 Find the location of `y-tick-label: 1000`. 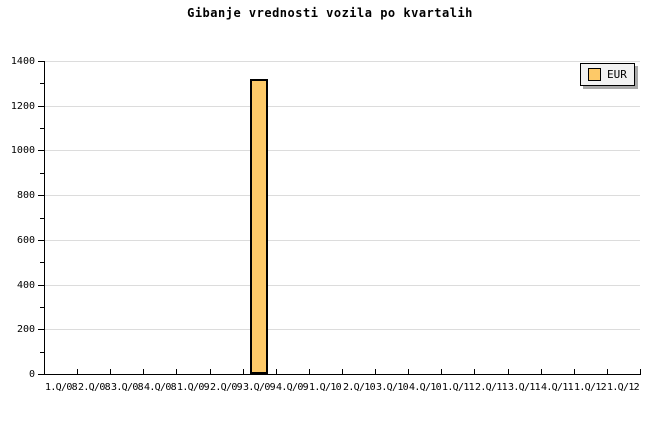

y-tick-label: 1000 is located at coordinates (22, 150).